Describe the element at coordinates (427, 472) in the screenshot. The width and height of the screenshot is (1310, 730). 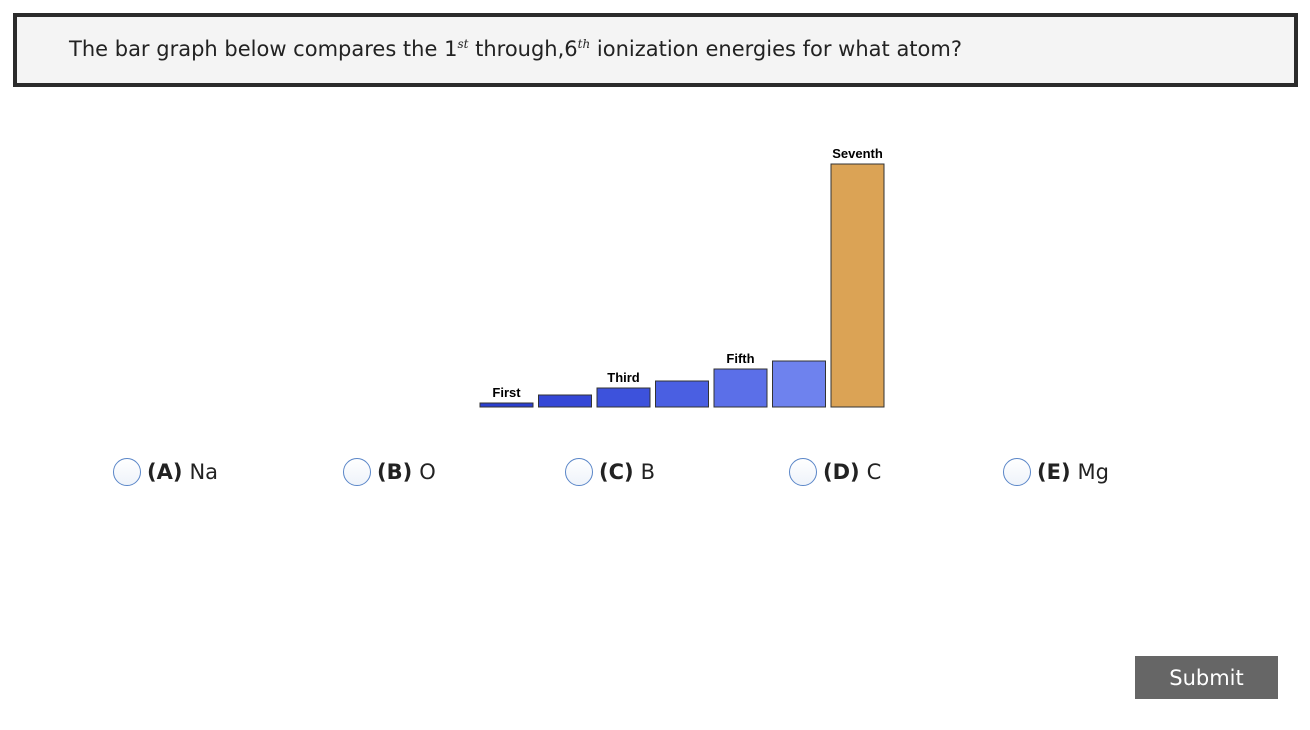
I see `option-answer: O` at that location.